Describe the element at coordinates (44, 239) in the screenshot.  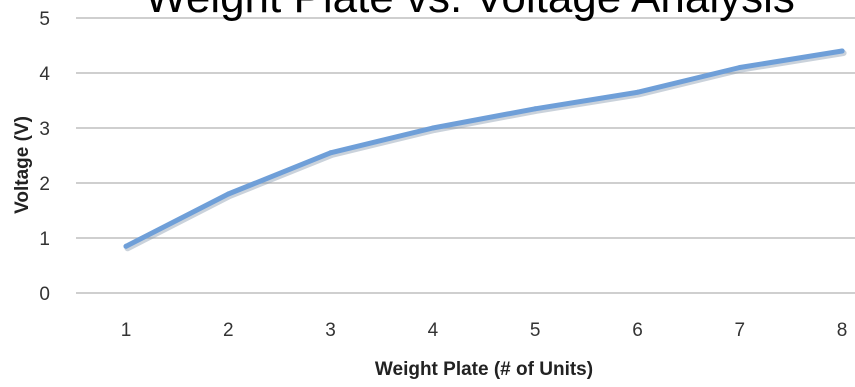
I see `y-tick-label: 1` at that location.